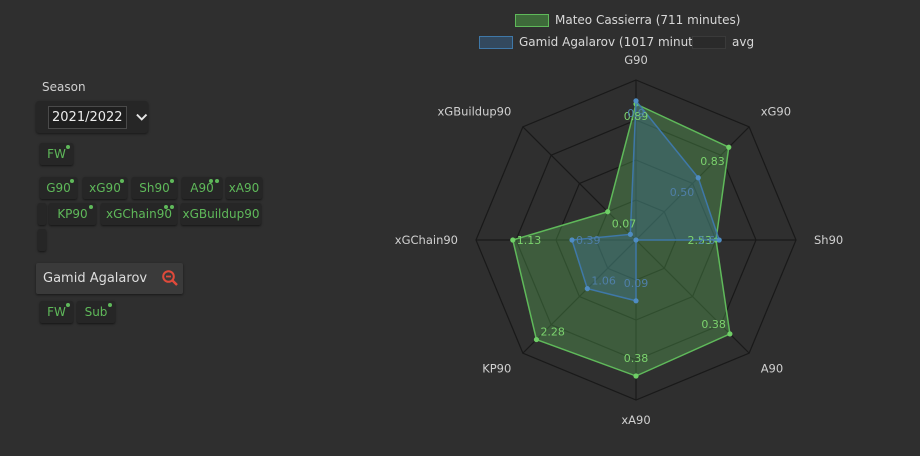 The image size is (920, 456). What do you see at coordinates (202, 188) in the screenshot?
I see `metric-chip-a90: A90` at bounding box center [202, 188].